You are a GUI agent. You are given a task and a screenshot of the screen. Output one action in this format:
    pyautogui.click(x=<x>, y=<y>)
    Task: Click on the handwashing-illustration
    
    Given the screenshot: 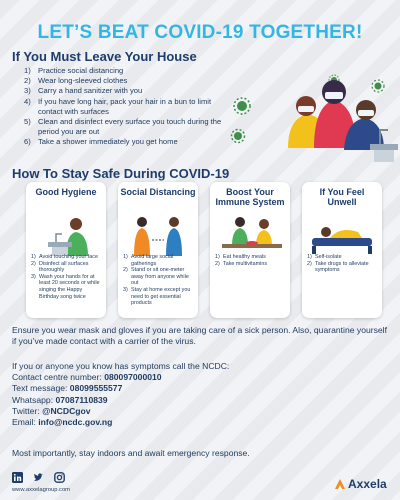 What is the action you would take?
    pyautogui.click(x=68, y=237)
    